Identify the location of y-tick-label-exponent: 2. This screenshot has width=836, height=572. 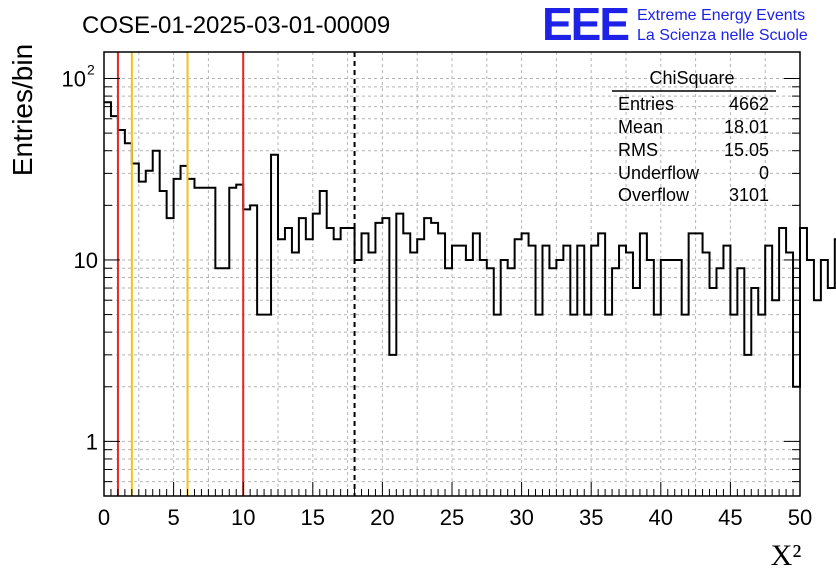
(91, 70).